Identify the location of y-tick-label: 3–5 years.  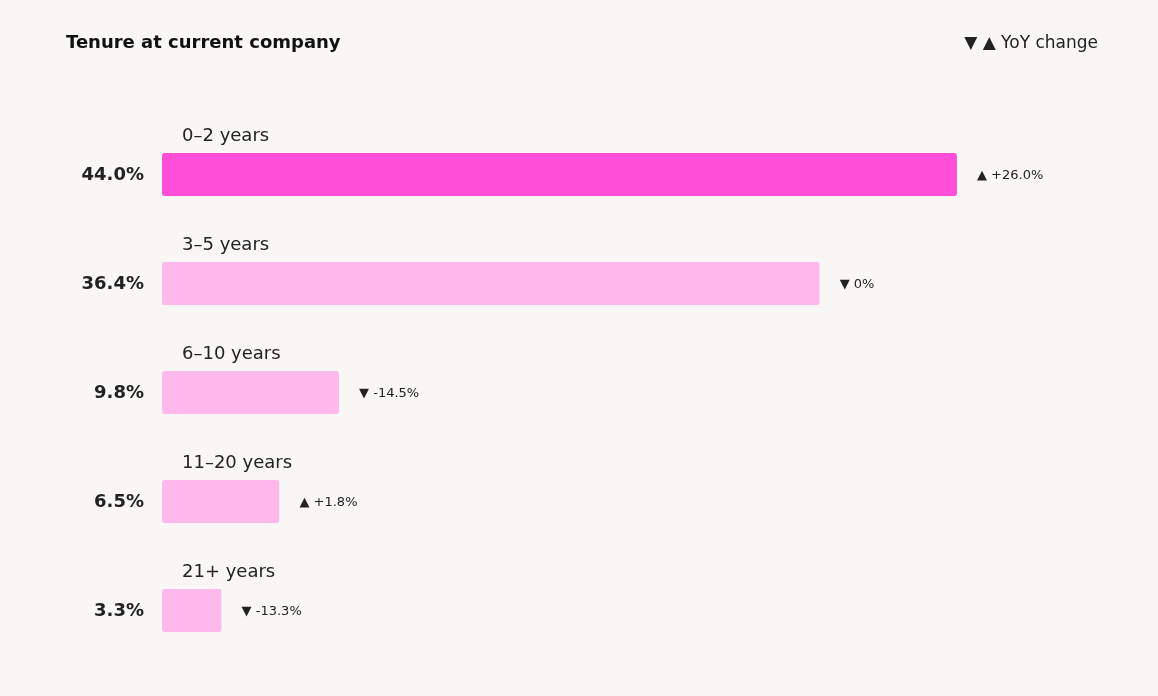
(226, 243).